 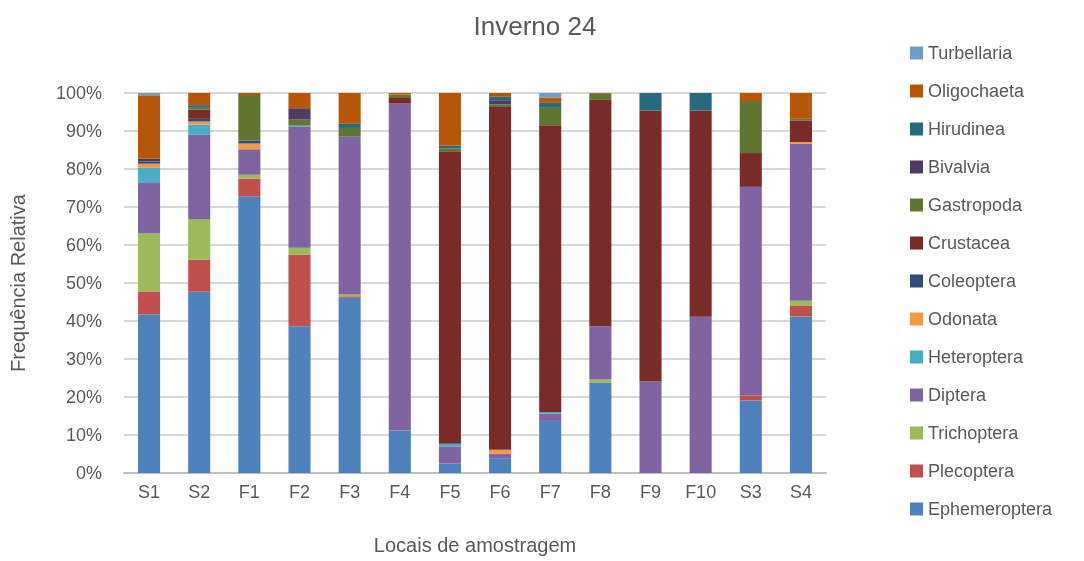 I want to click on x-tick-label: S3, so click(x=750, y=492).